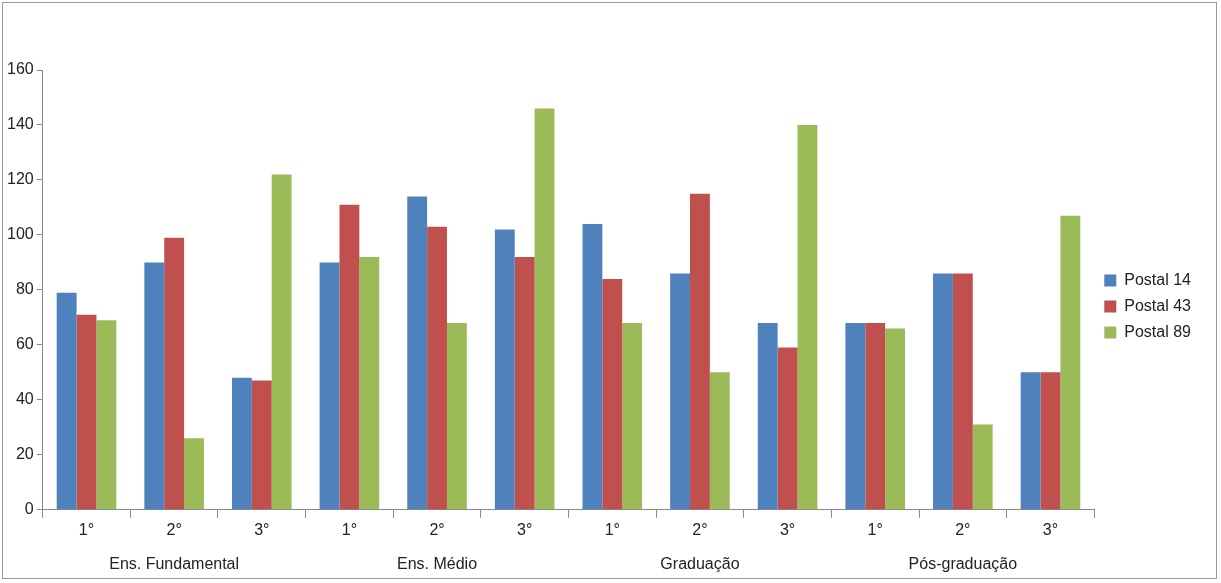 Image resolution: width=1221 pixels, height=583 pixels. What do you see at coordinates (174, 564) in the screenshot?
I see `text: Ens. Fundamental` at bounding box center [174, 564].